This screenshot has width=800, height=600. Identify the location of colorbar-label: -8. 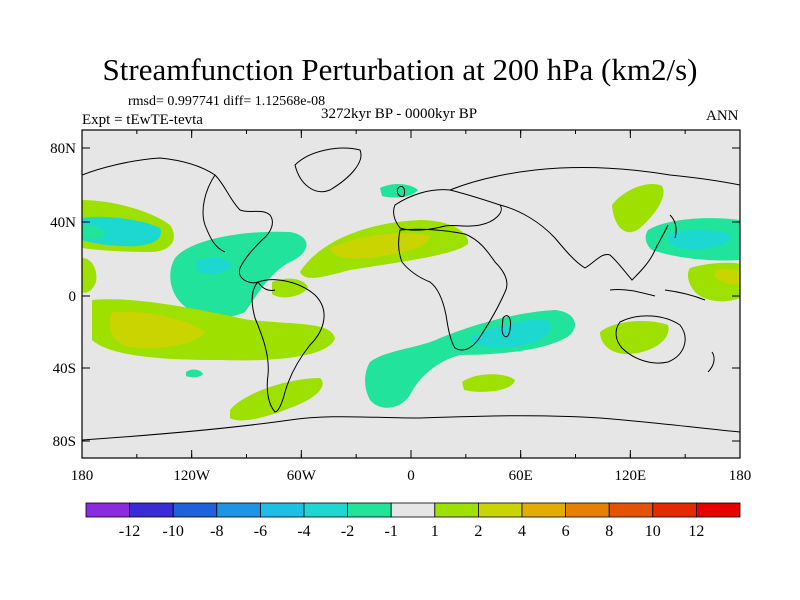
(216, 531).